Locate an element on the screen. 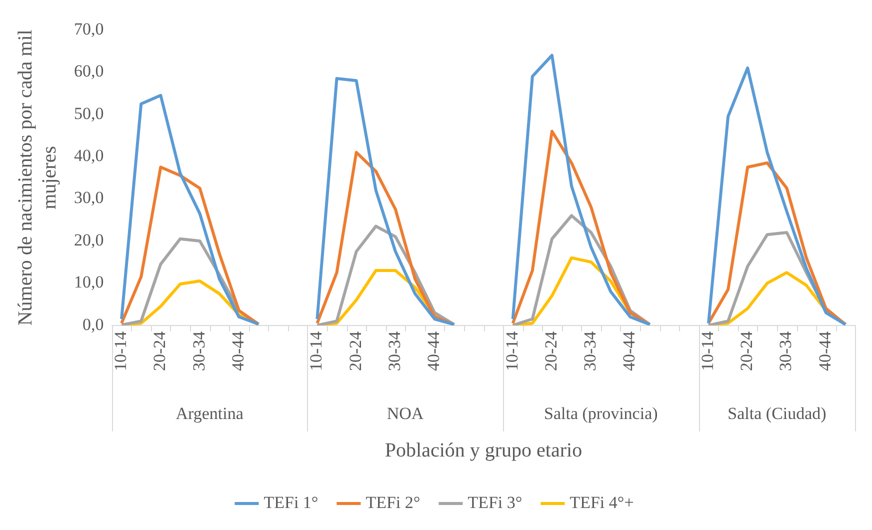 The image size is (872, 530). y-tick-label: 10,0 is located at coordinates (89, 282).